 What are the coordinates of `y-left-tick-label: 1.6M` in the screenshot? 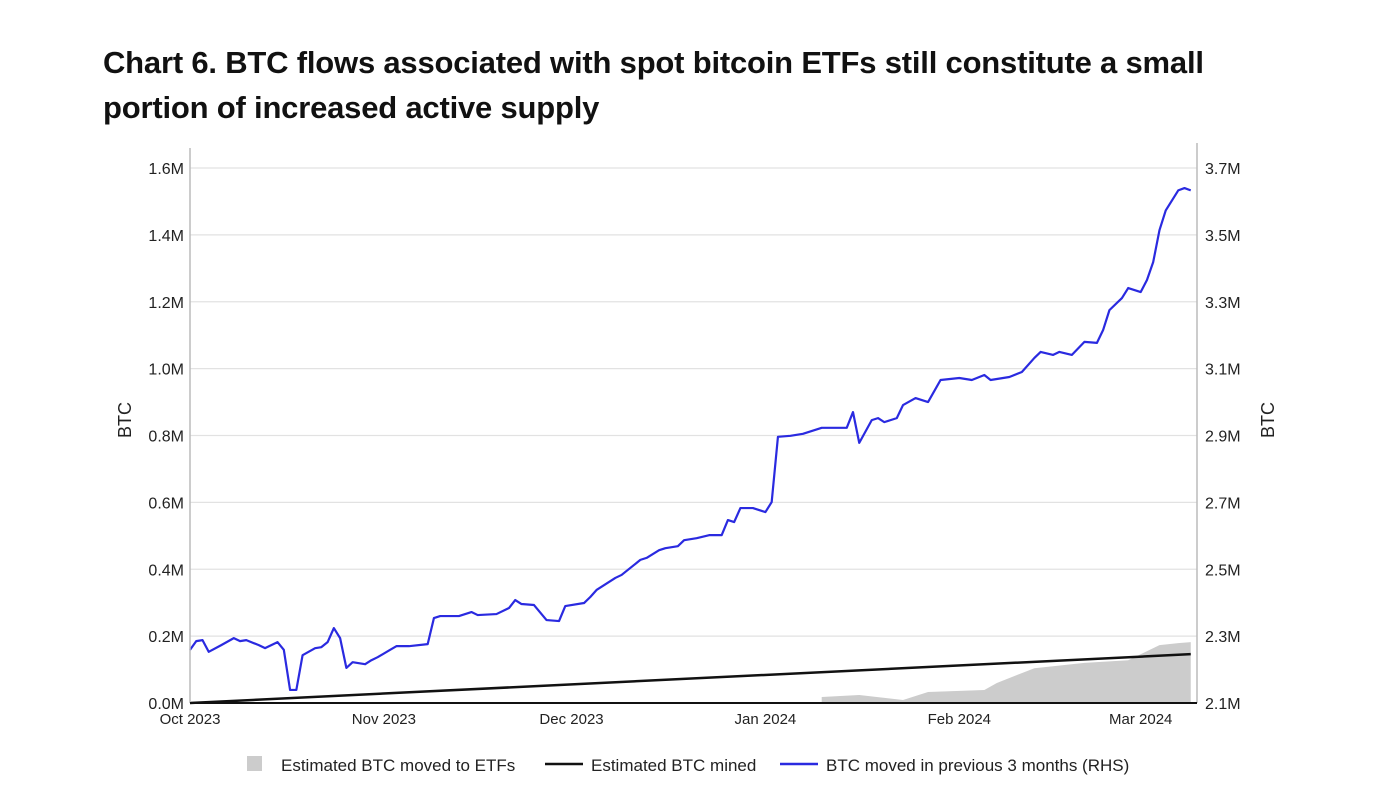 It's located at (166, 169).